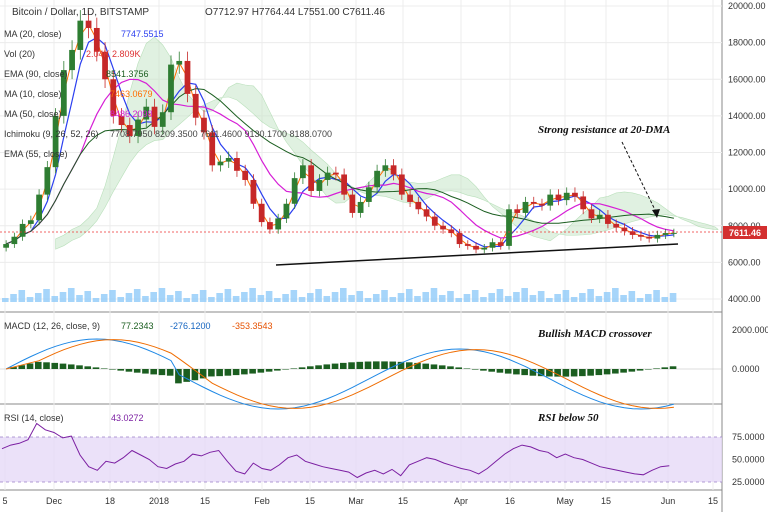 The width and height of the screenshot is (768, 512). Describe the element at coordinates (745, 233) in the screenshot. I see `price-tag: 7611.46` at that location.